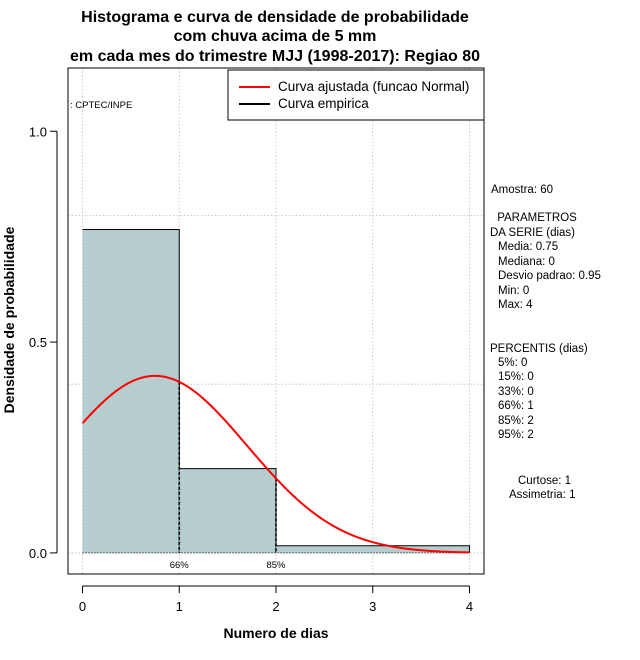 This screenshot has width=640, height=660. What do you see at coordinates (512, 363) in the screenshot?
I see `stats-p5: 5%: 0` at bounding box center [512, 363].